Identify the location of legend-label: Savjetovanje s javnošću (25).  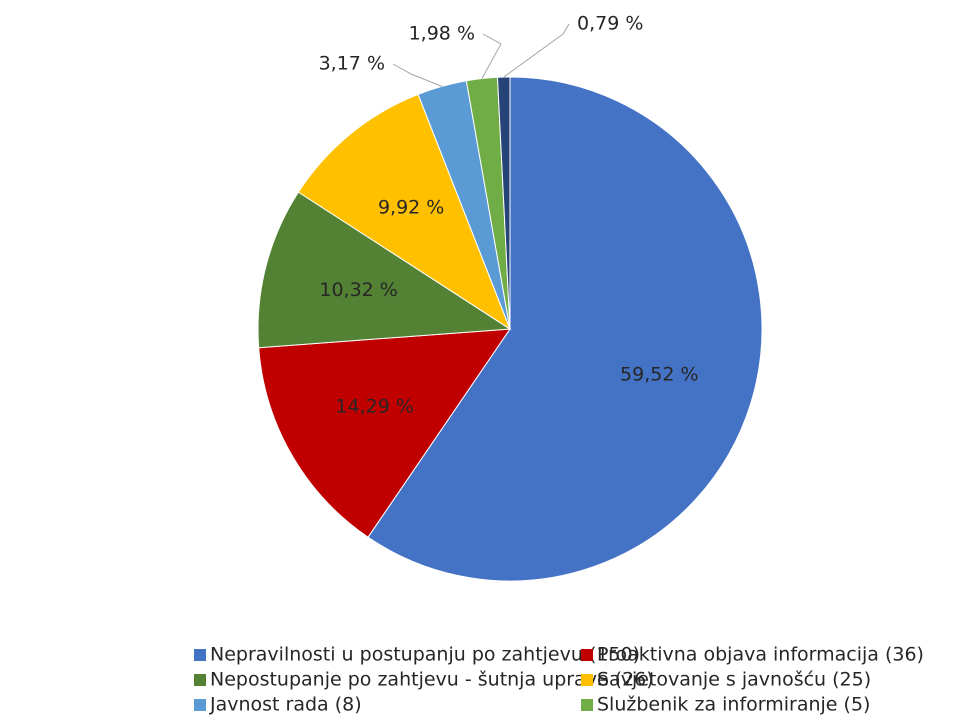
(734, 680).